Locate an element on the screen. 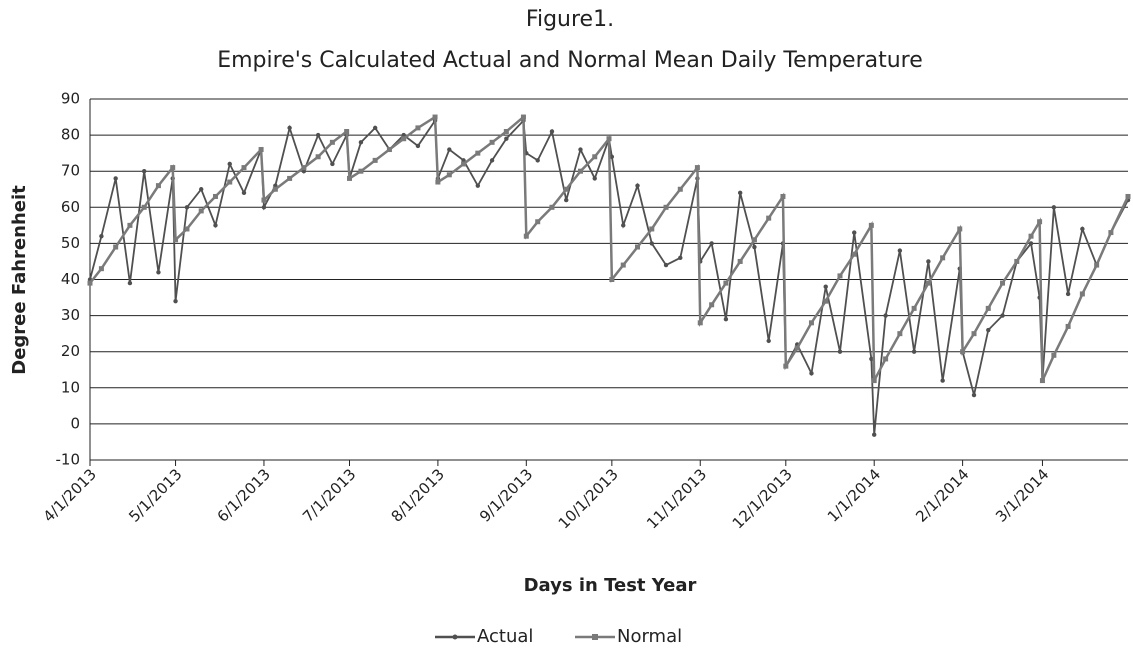 The width and height of the screenshot is (1133, 653). y-tick-label: 10 is located at coordinates (70, 387).